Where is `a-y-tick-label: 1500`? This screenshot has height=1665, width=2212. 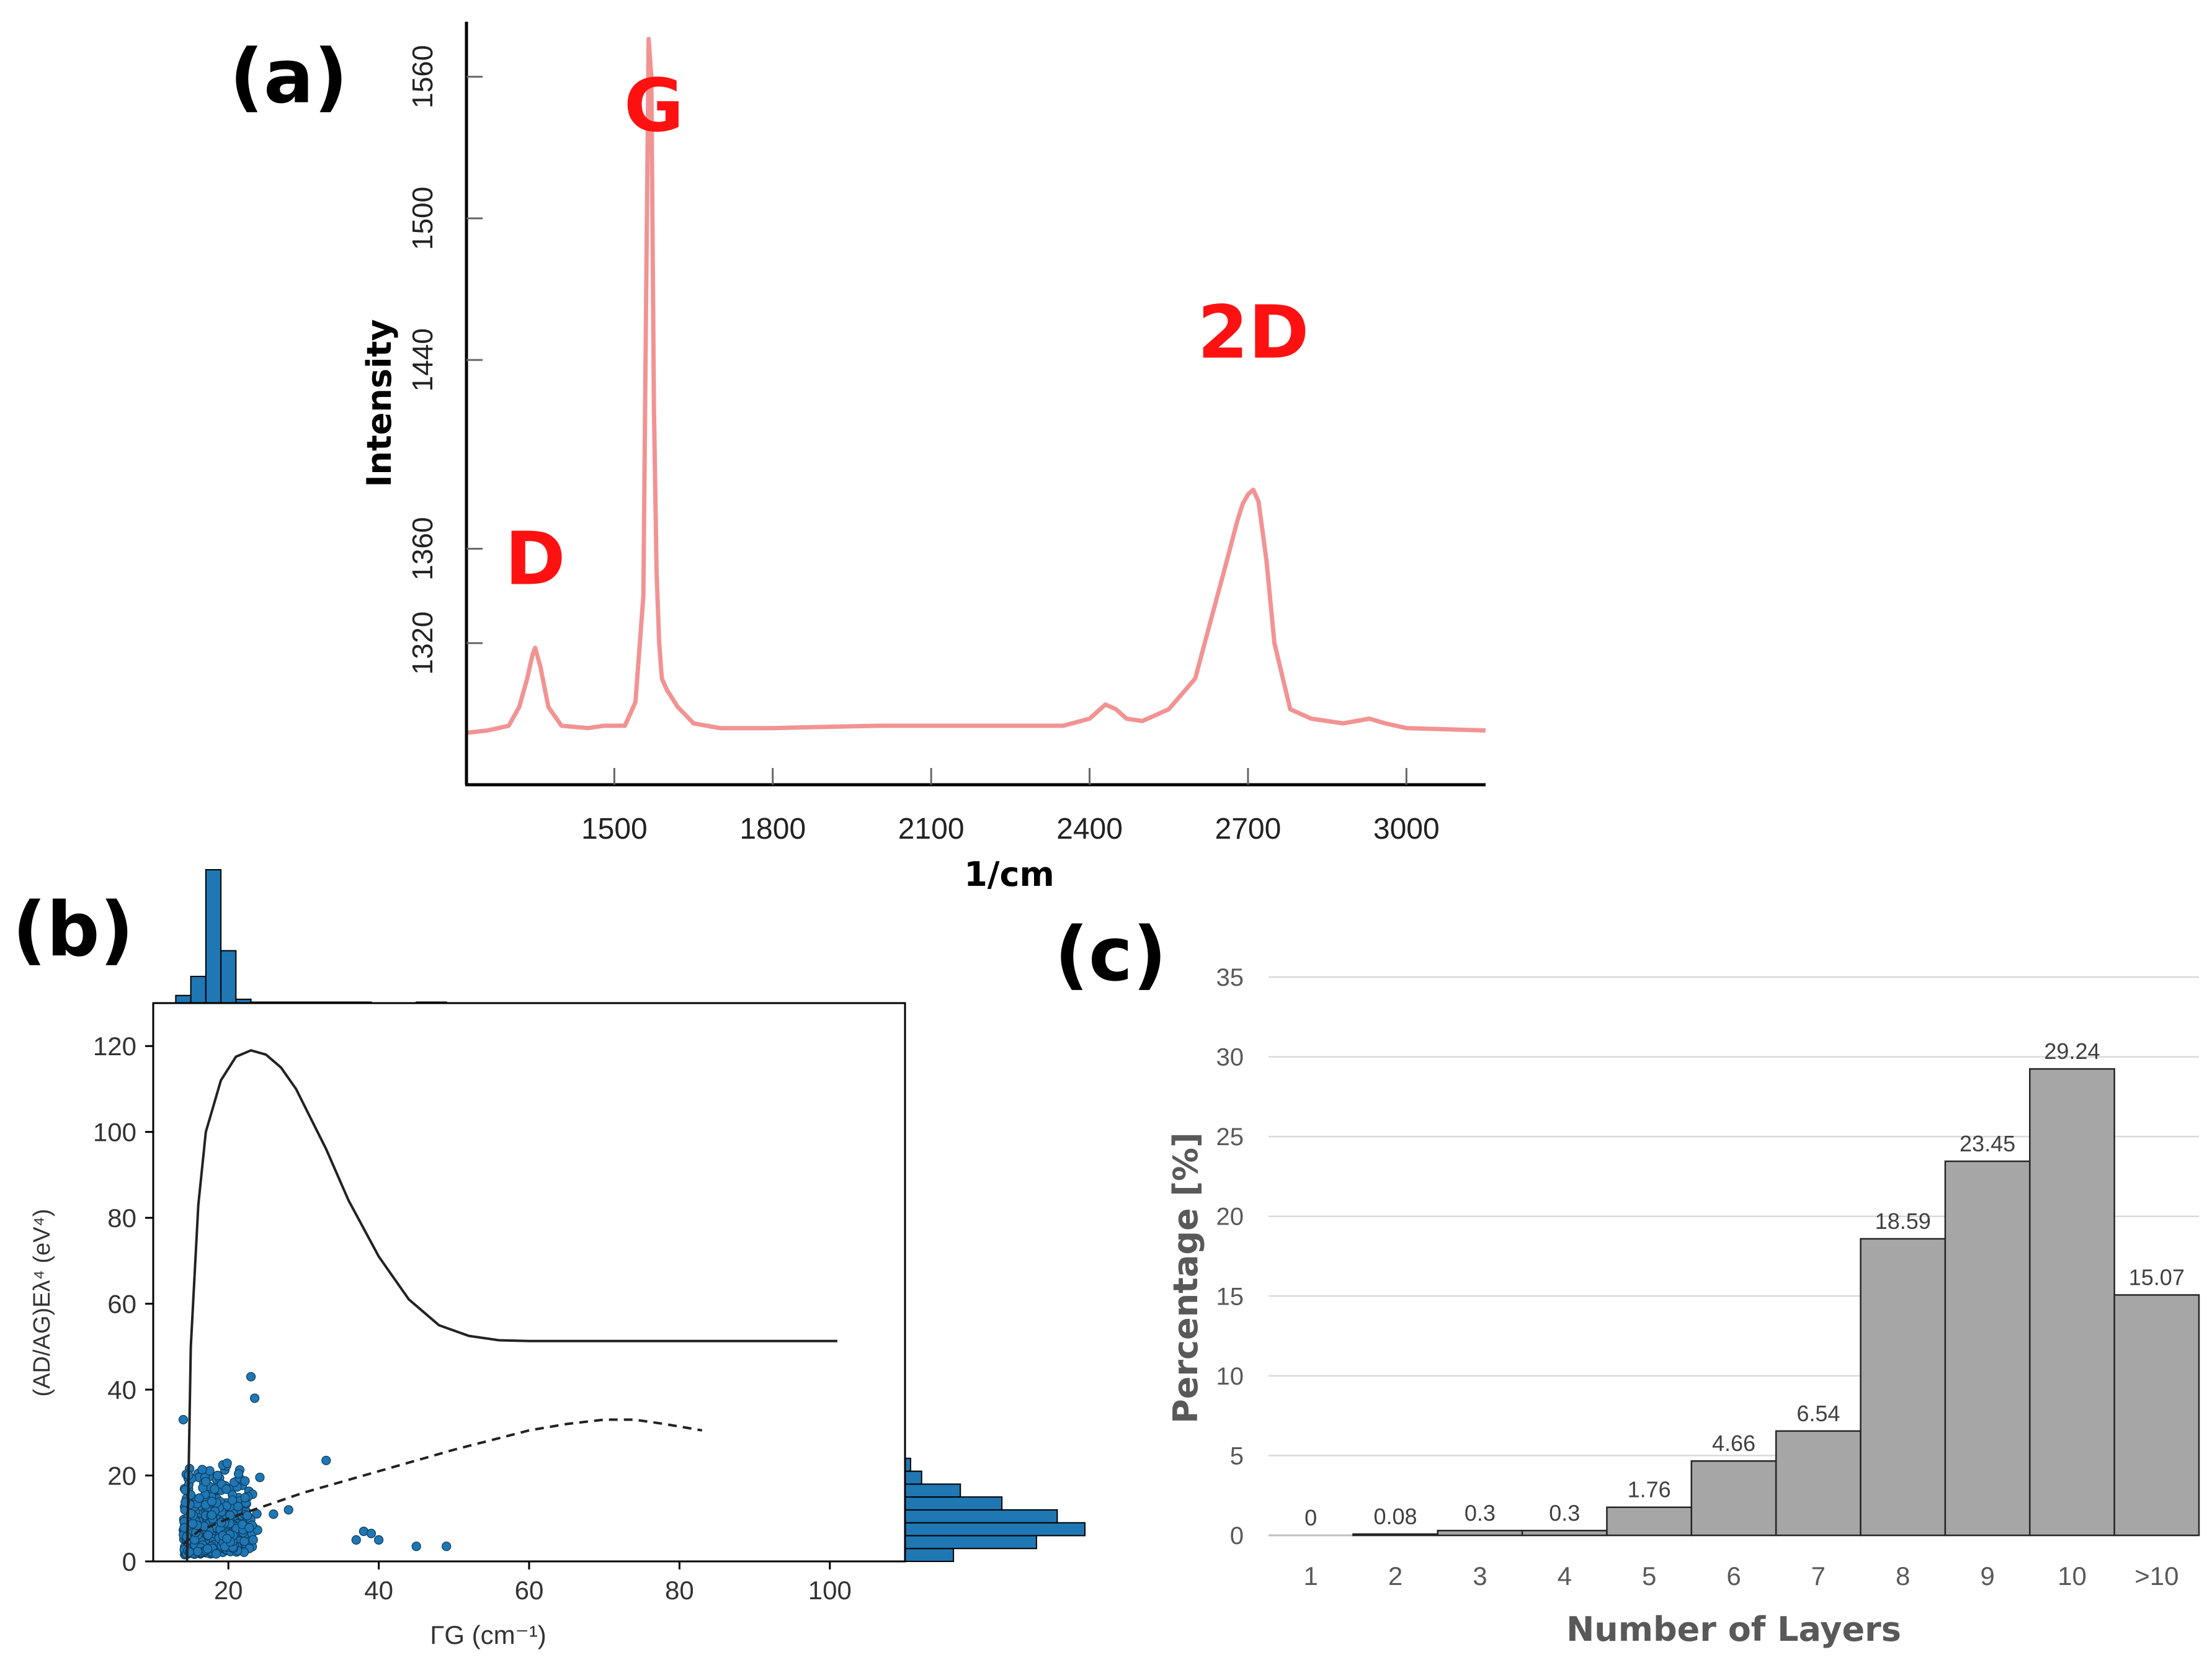 a-y-tick-label: 1500 is located at coordinates (422, 219).